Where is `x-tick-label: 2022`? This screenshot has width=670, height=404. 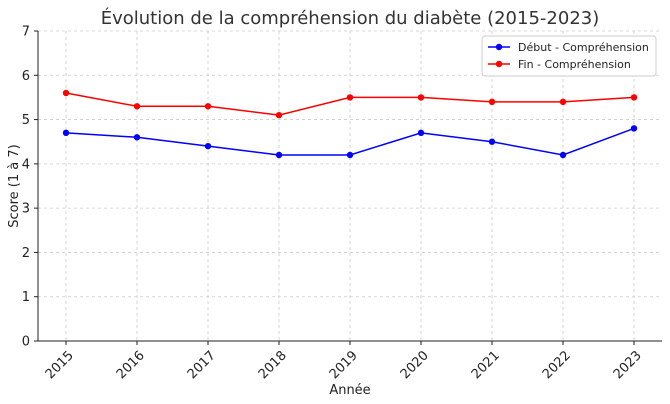 x-tick-label: 2022 is located at coordinates (557, 365).